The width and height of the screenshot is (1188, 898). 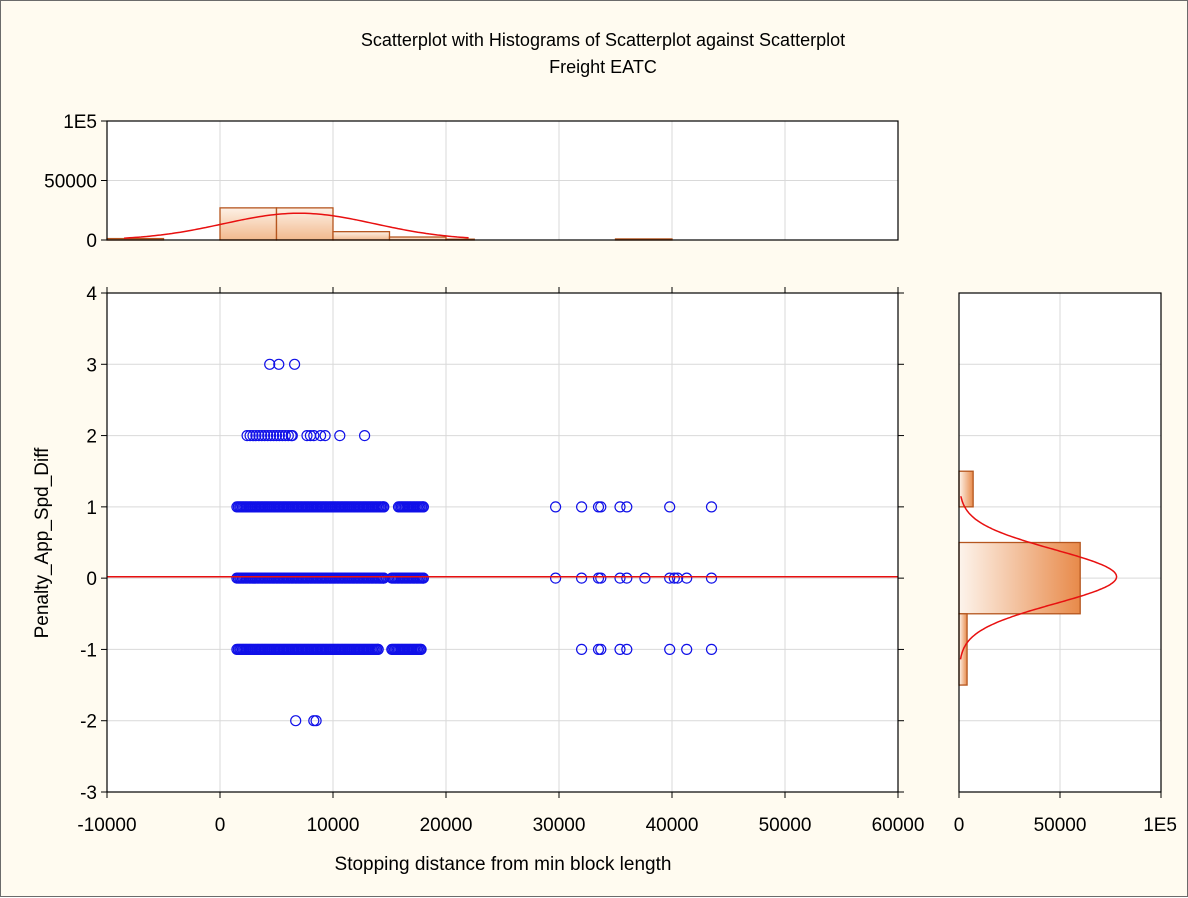 I want to click on y-tick-label: 0, so click(x=91, y=579).